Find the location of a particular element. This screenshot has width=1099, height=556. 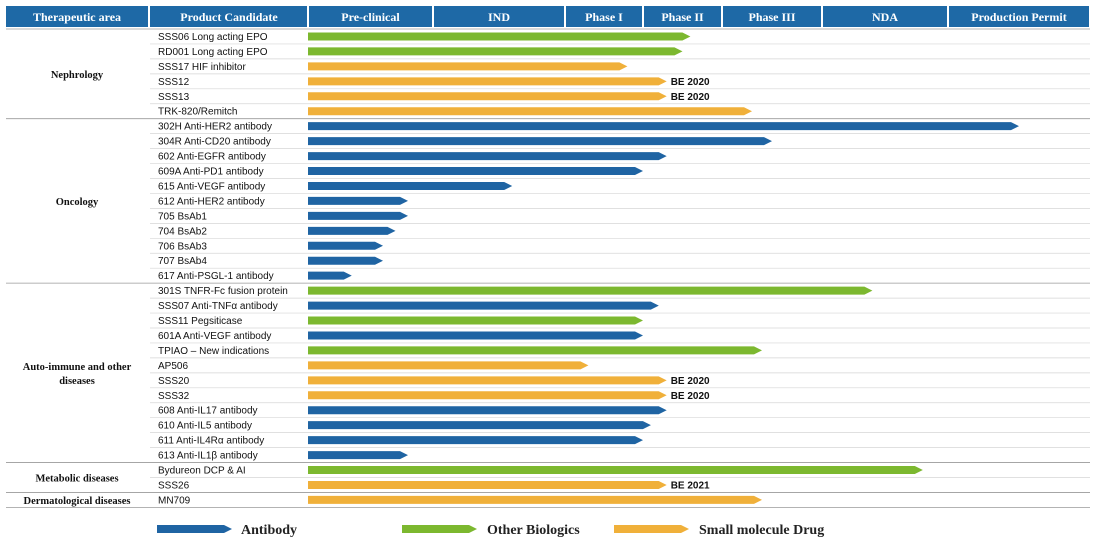

area-label-line: diseases is located at coordinates (77, 381).